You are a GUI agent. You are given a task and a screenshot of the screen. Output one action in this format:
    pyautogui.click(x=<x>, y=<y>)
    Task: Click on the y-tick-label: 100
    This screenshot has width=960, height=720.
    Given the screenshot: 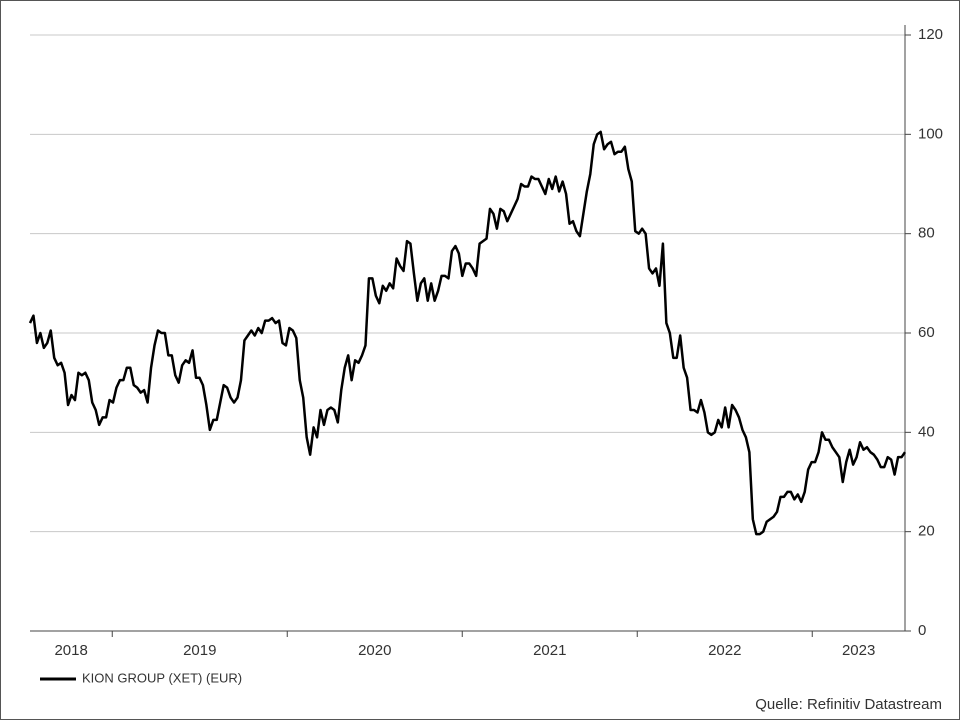 What is the action you would take?
    pyautogui.click(x=930, y=133)
    